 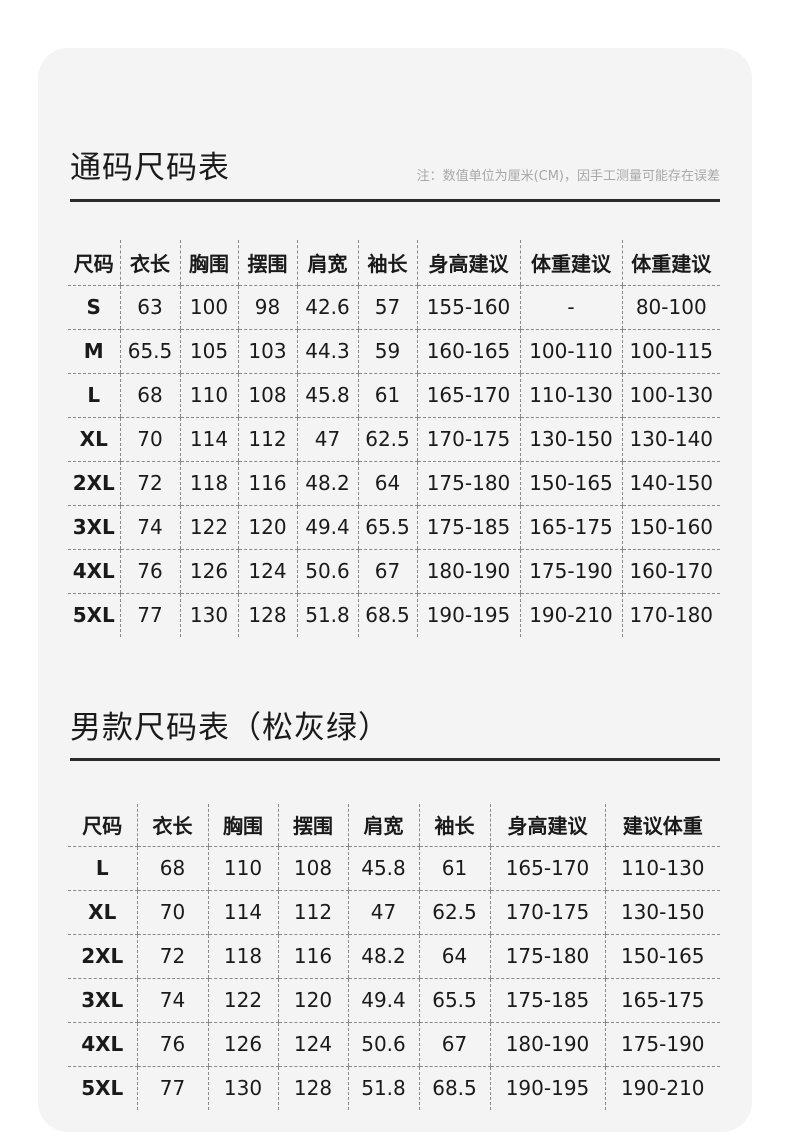 What do you see at coordinates (102, 1088) in the screenshot?
I see `size-label: 5XL` at bounding box center [102, 1088].